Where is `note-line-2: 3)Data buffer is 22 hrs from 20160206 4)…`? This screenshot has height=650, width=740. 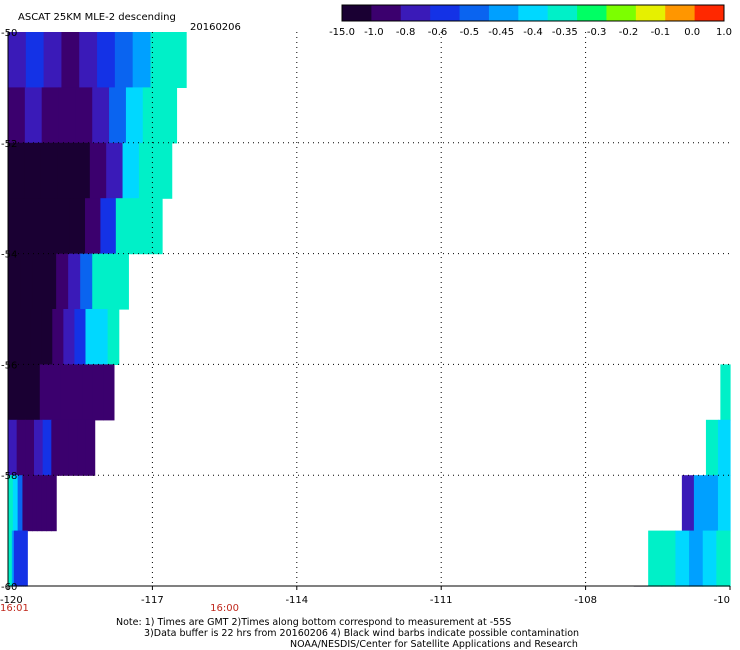
note-line-2: 3)Data buffer is 22 hrs from 20160206 4)… is located at coordinates (362, 633).